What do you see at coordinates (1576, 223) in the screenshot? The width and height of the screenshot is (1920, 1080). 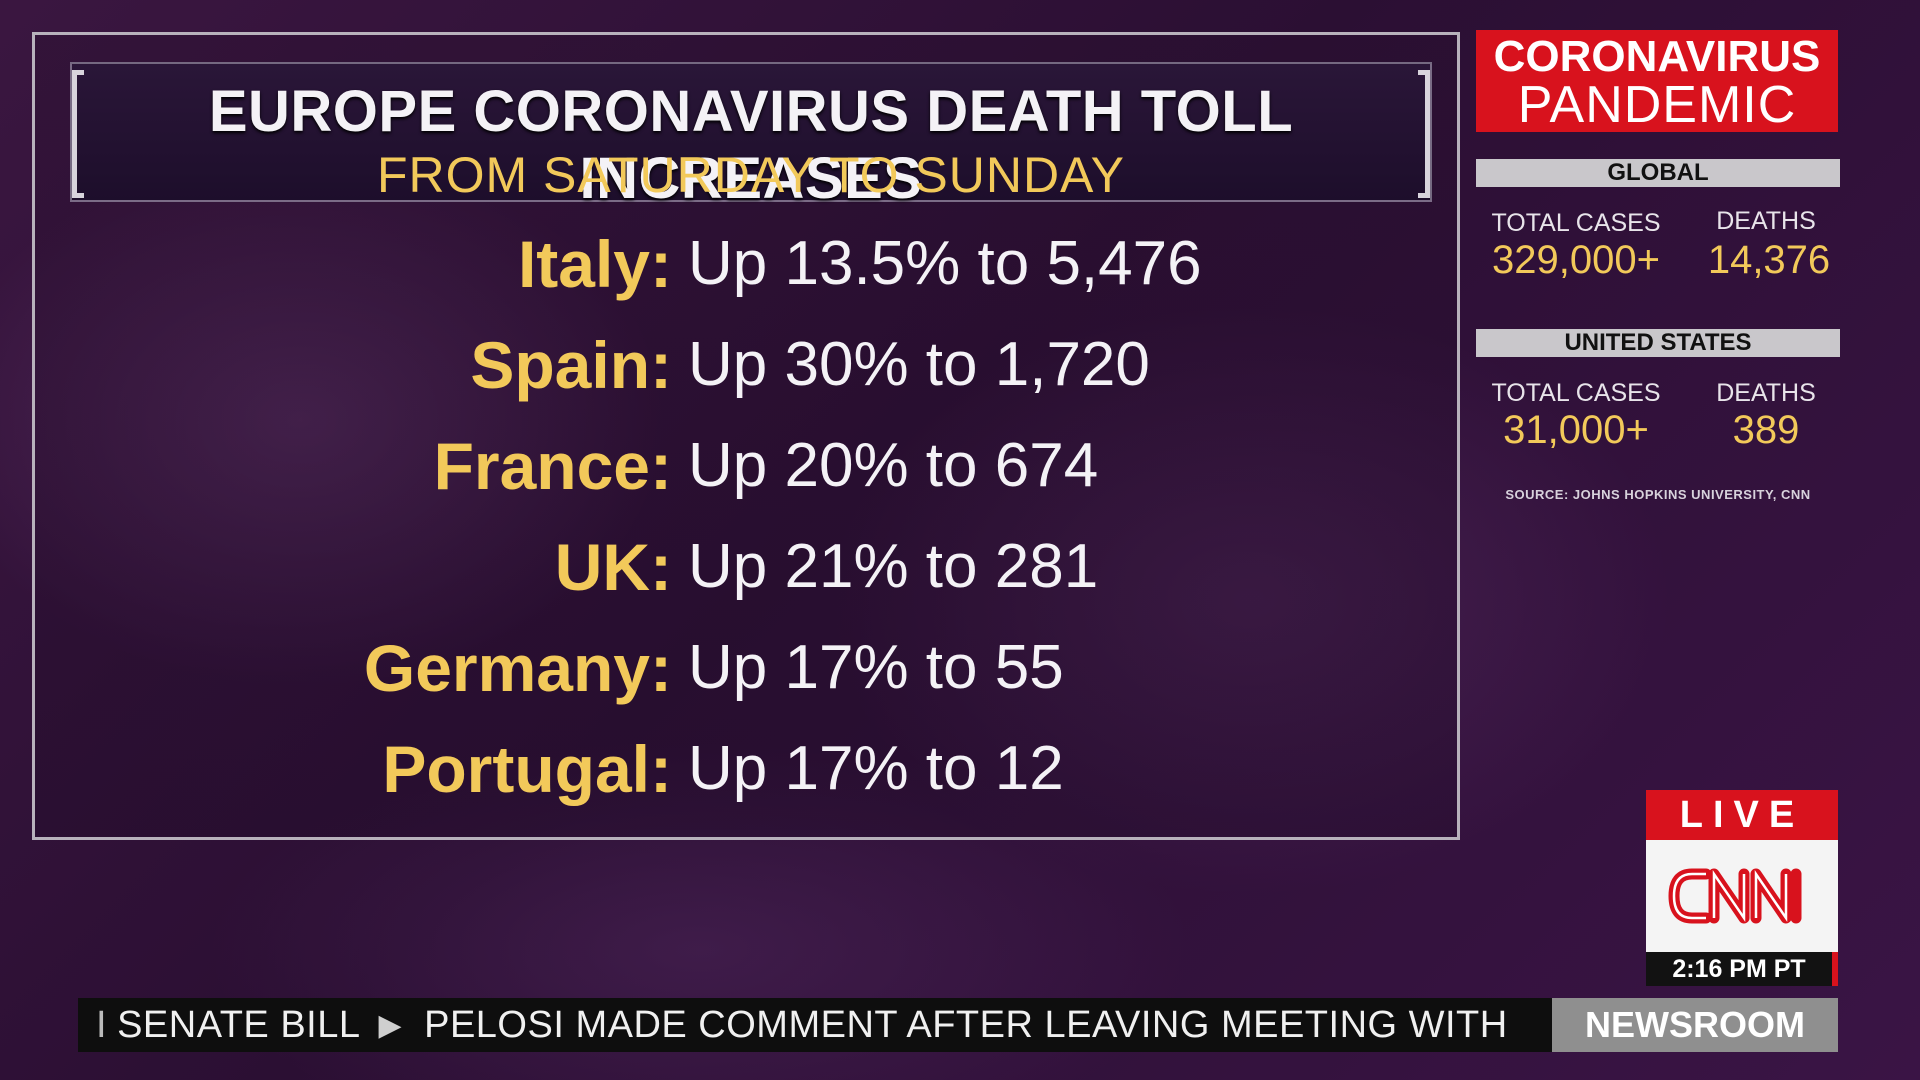 I see `global-cases-label: TOTAL CASES` at bounding box center [1576, 223].